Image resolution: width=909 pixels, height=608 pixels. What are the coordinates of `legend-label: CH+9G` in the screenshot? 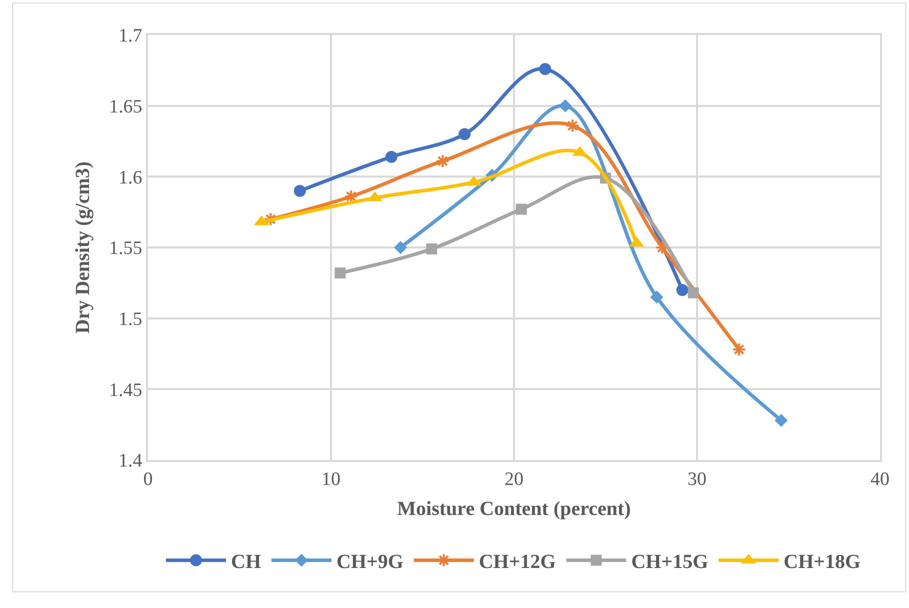 It's located at (370, 562).